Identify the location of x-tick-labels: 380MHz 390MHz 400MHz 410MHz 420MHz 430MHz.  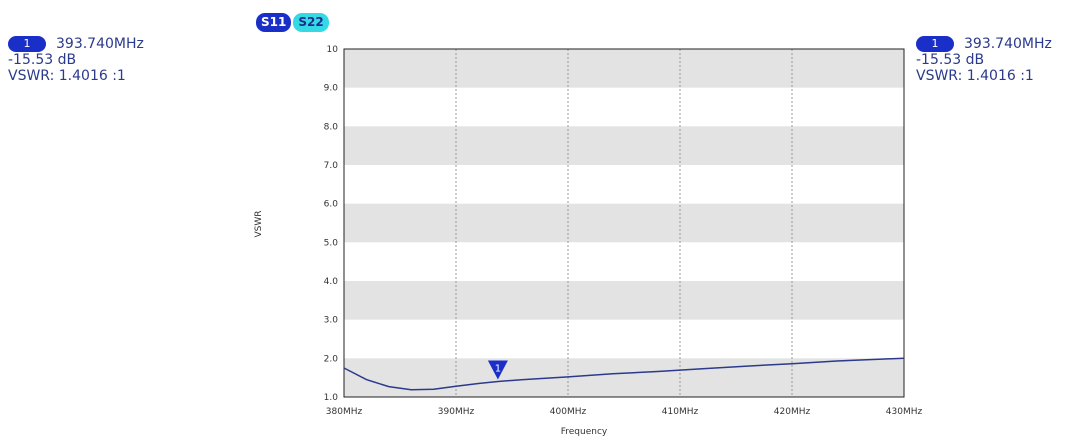
(624, 412).